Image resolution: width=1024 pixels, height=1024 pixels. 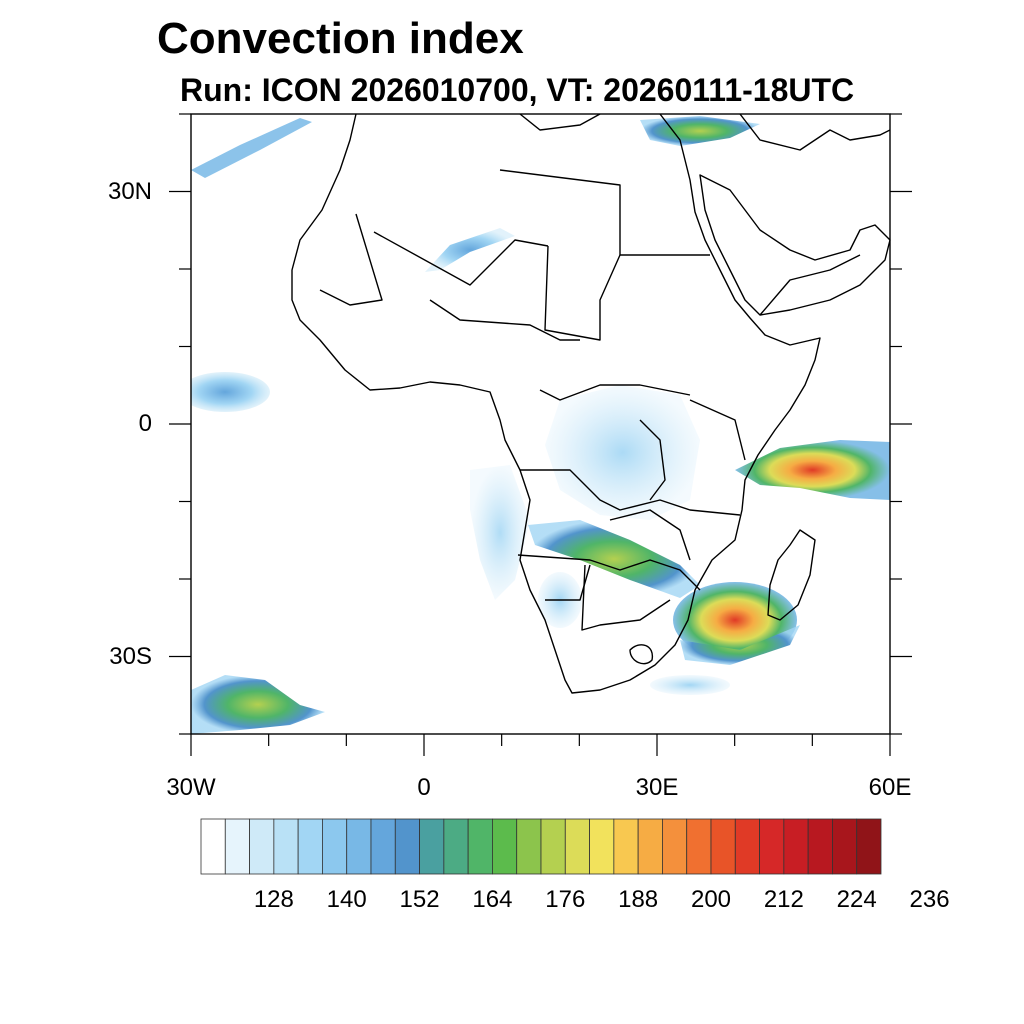 What do you see at coordinates (492, 899) in the screenshot?
I see `colorbar-label: 164` at bounding box center [492, 899].